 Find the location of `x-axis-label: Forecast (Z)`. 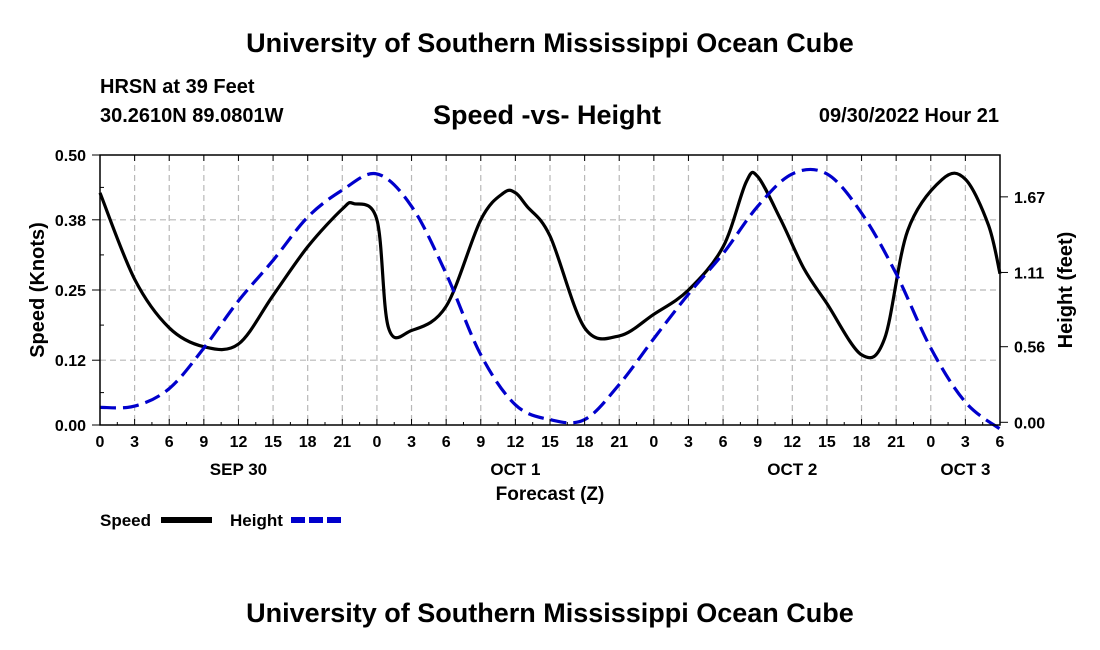

x-axis-label: Forecast (Z) is located at coordinates (550, 494).